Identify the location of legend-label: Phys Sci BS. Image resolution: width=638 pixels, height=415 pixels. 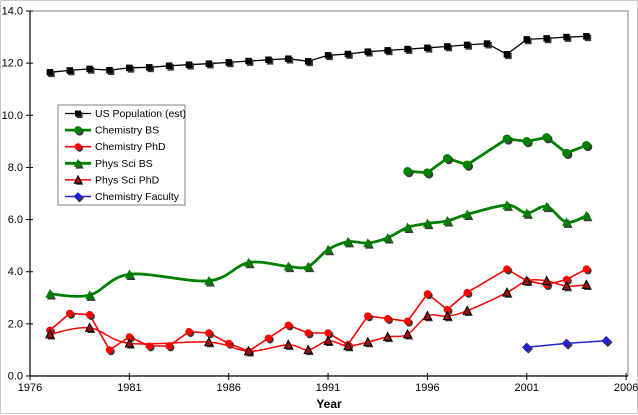
(124, 164).